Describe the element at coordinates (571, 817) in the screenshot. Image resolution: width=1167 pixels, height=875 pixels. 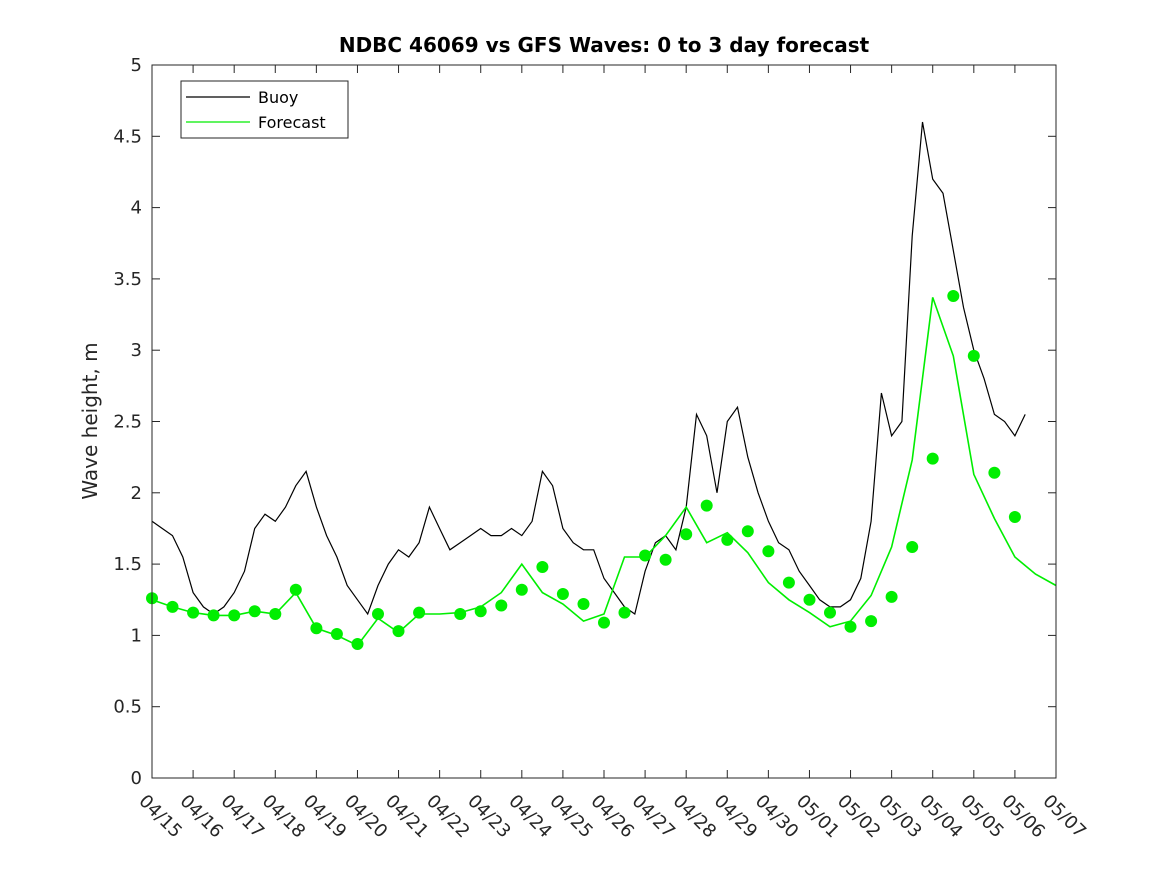
I see `x-tick-label: 04/25` at that location.